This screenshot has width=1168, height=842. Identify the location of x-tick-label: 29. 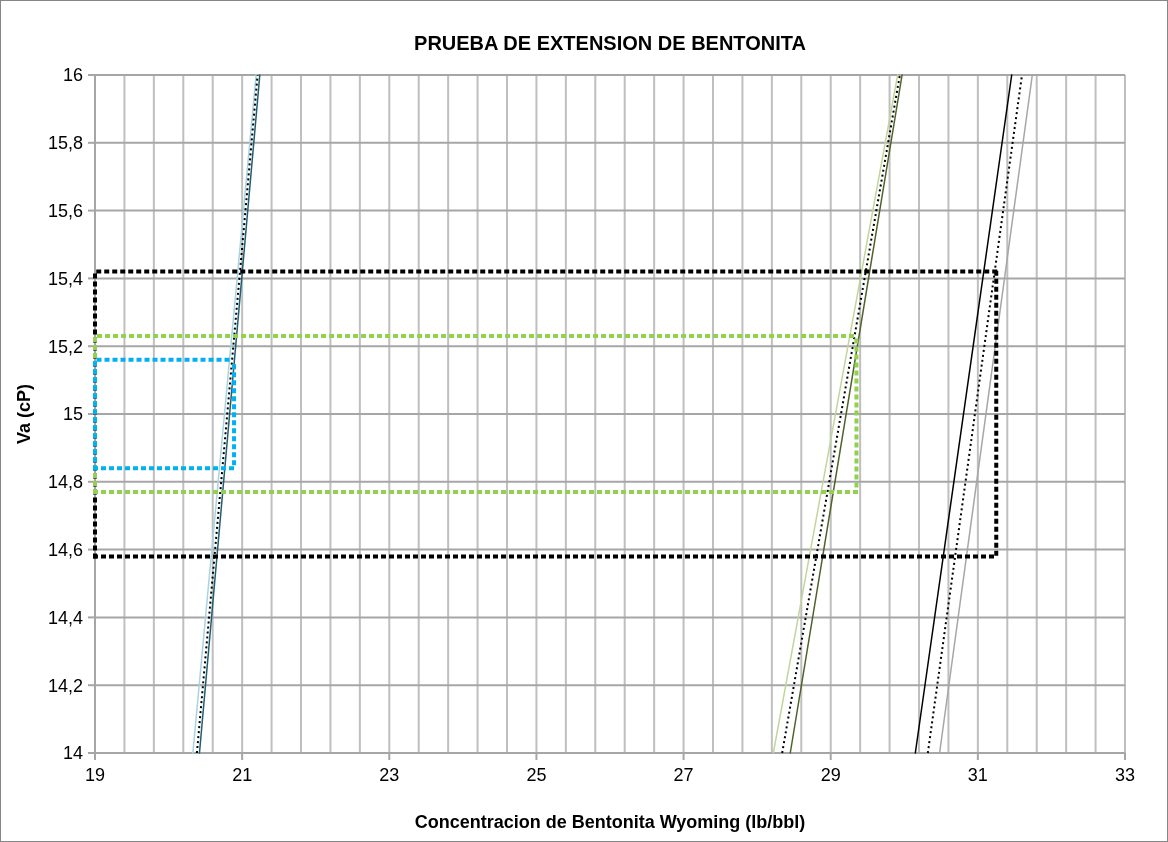
(830, 775).